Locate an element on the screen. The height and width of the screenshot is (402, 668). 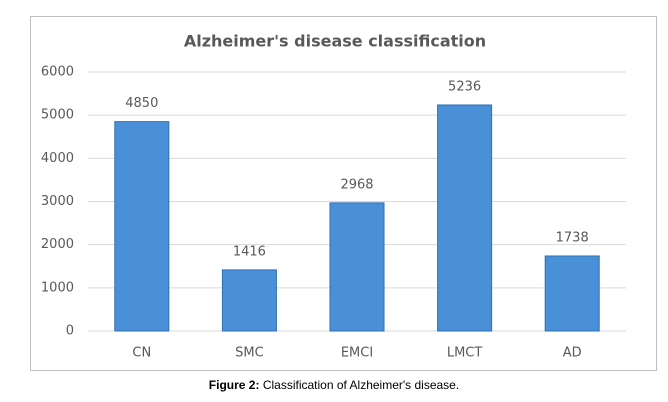
y-tick-label: 1000 is located at coordinates (57, 287).